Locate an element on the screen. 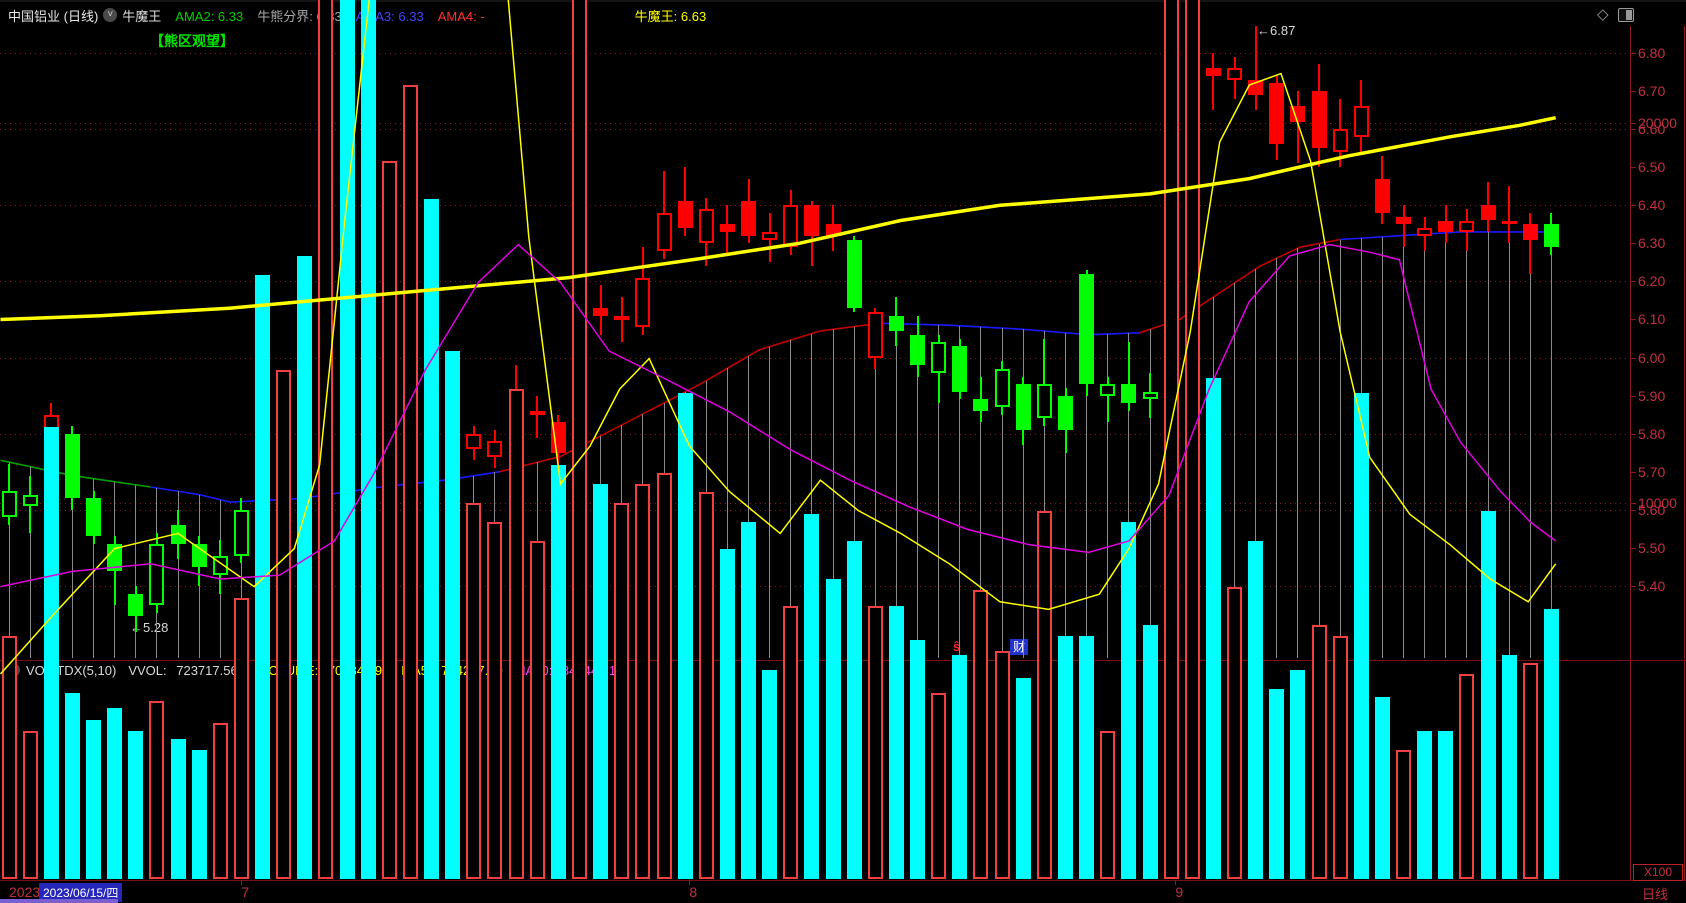 This screenshot has height=903, width=1686. high-price-annotation: ←6.87 is located at coordinates (1276, 30).